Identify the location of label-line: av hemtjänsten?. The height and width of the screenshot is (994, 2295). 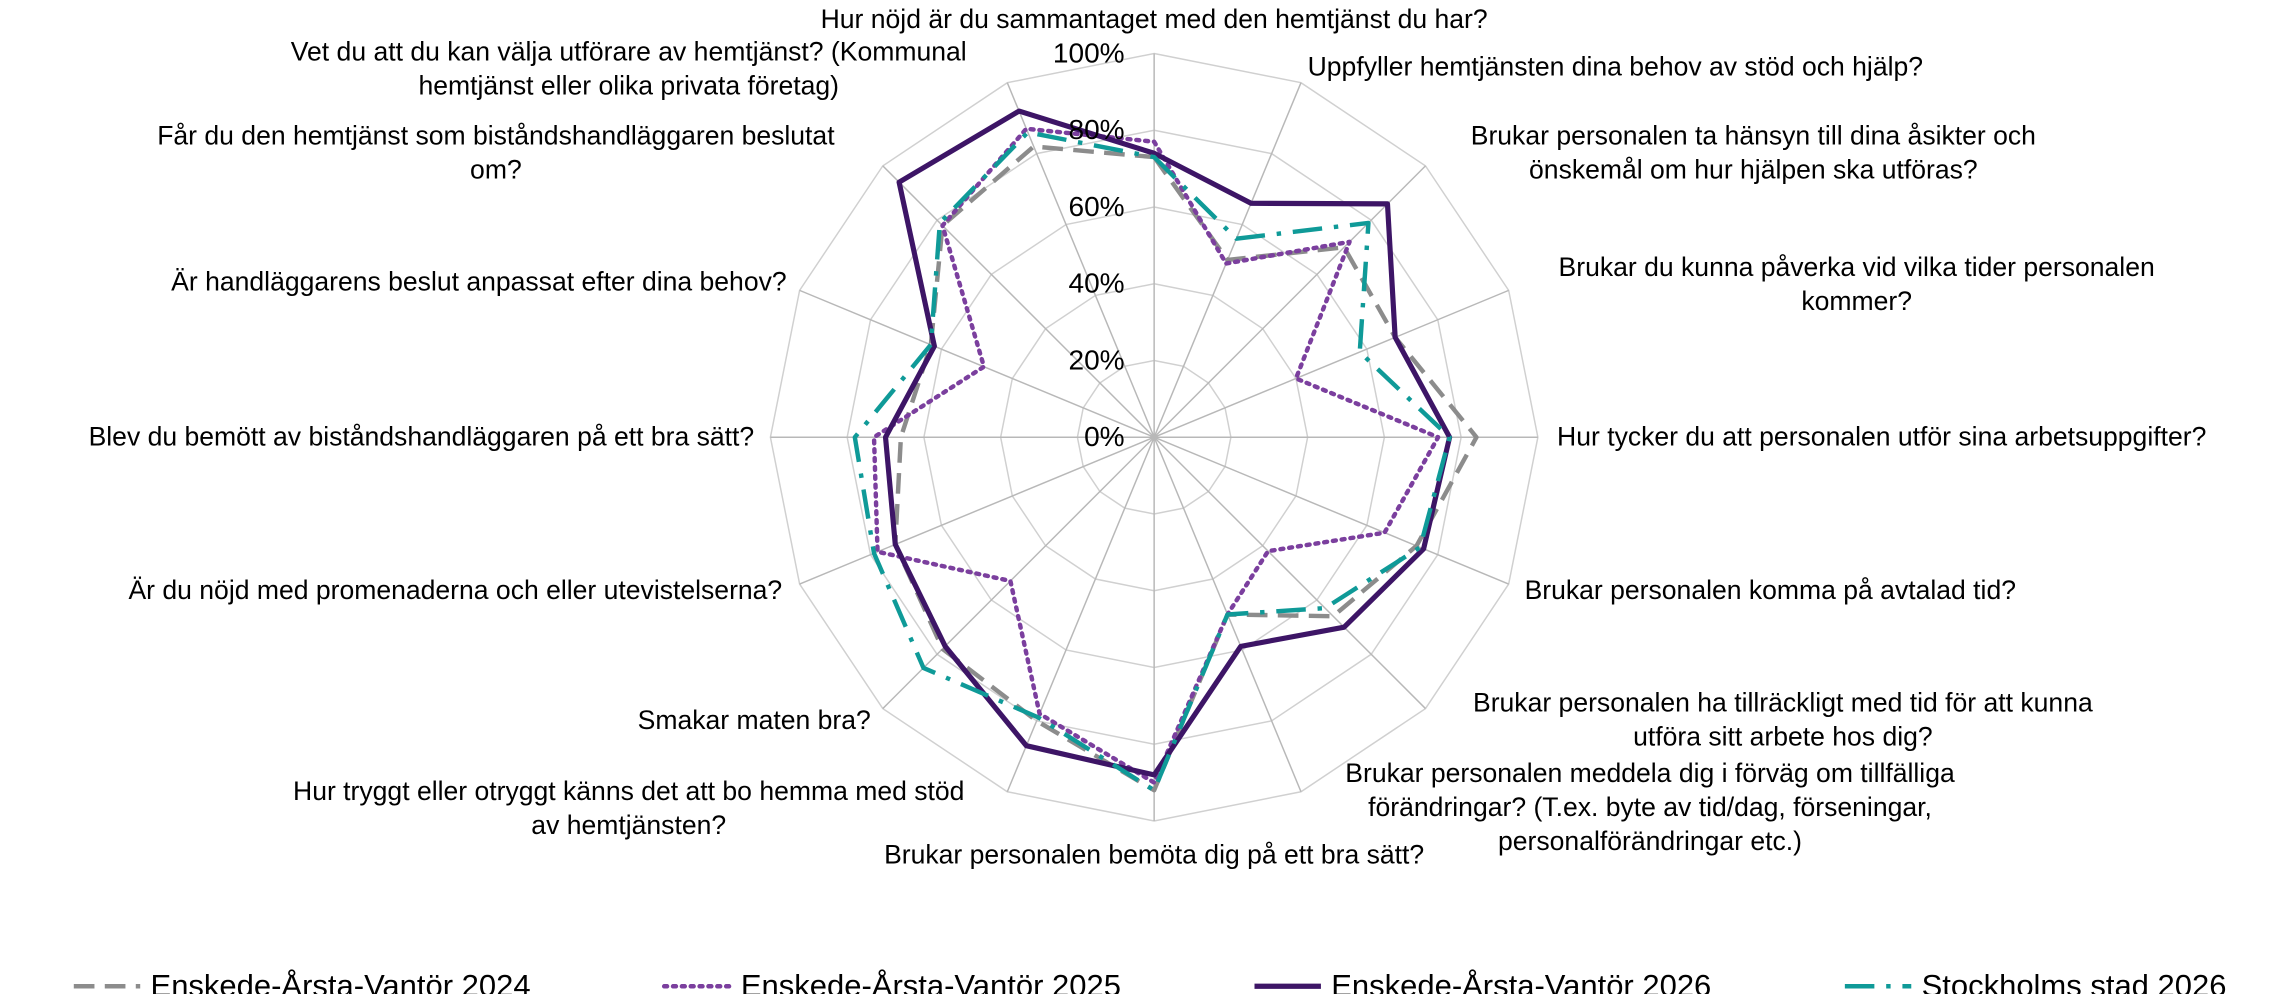
(628, 825).